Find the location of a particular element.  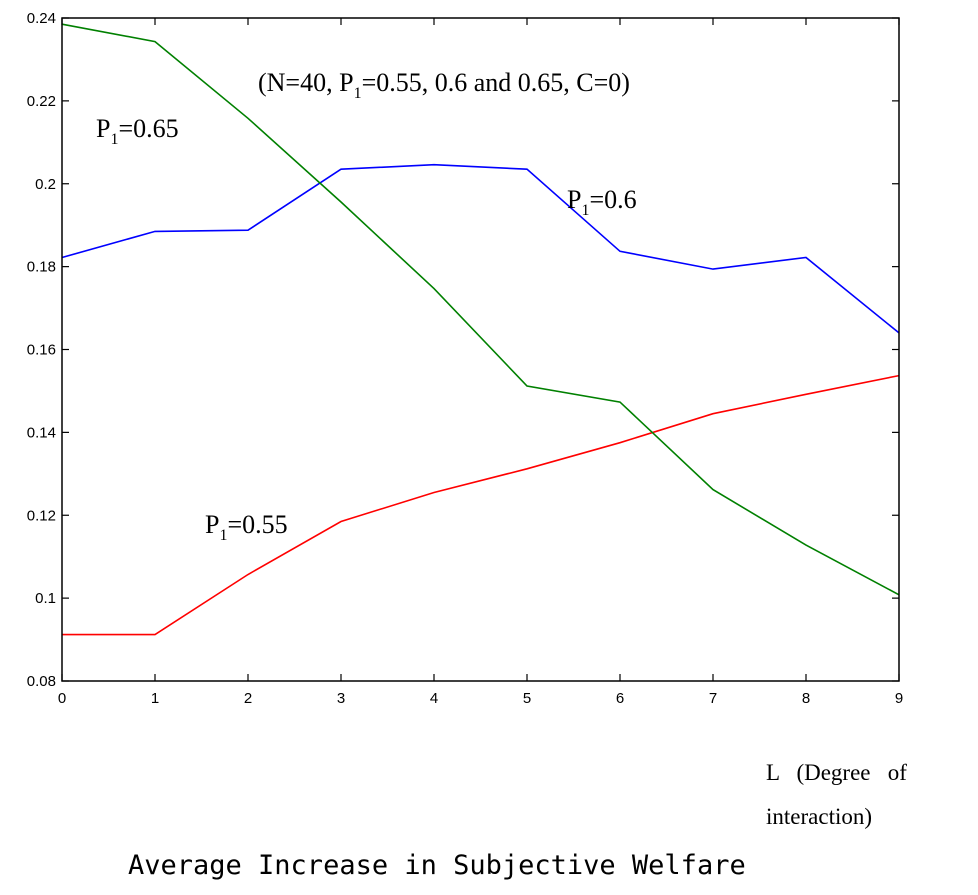

x-tick-label-3: 3 is located at coordinates (341, 698).